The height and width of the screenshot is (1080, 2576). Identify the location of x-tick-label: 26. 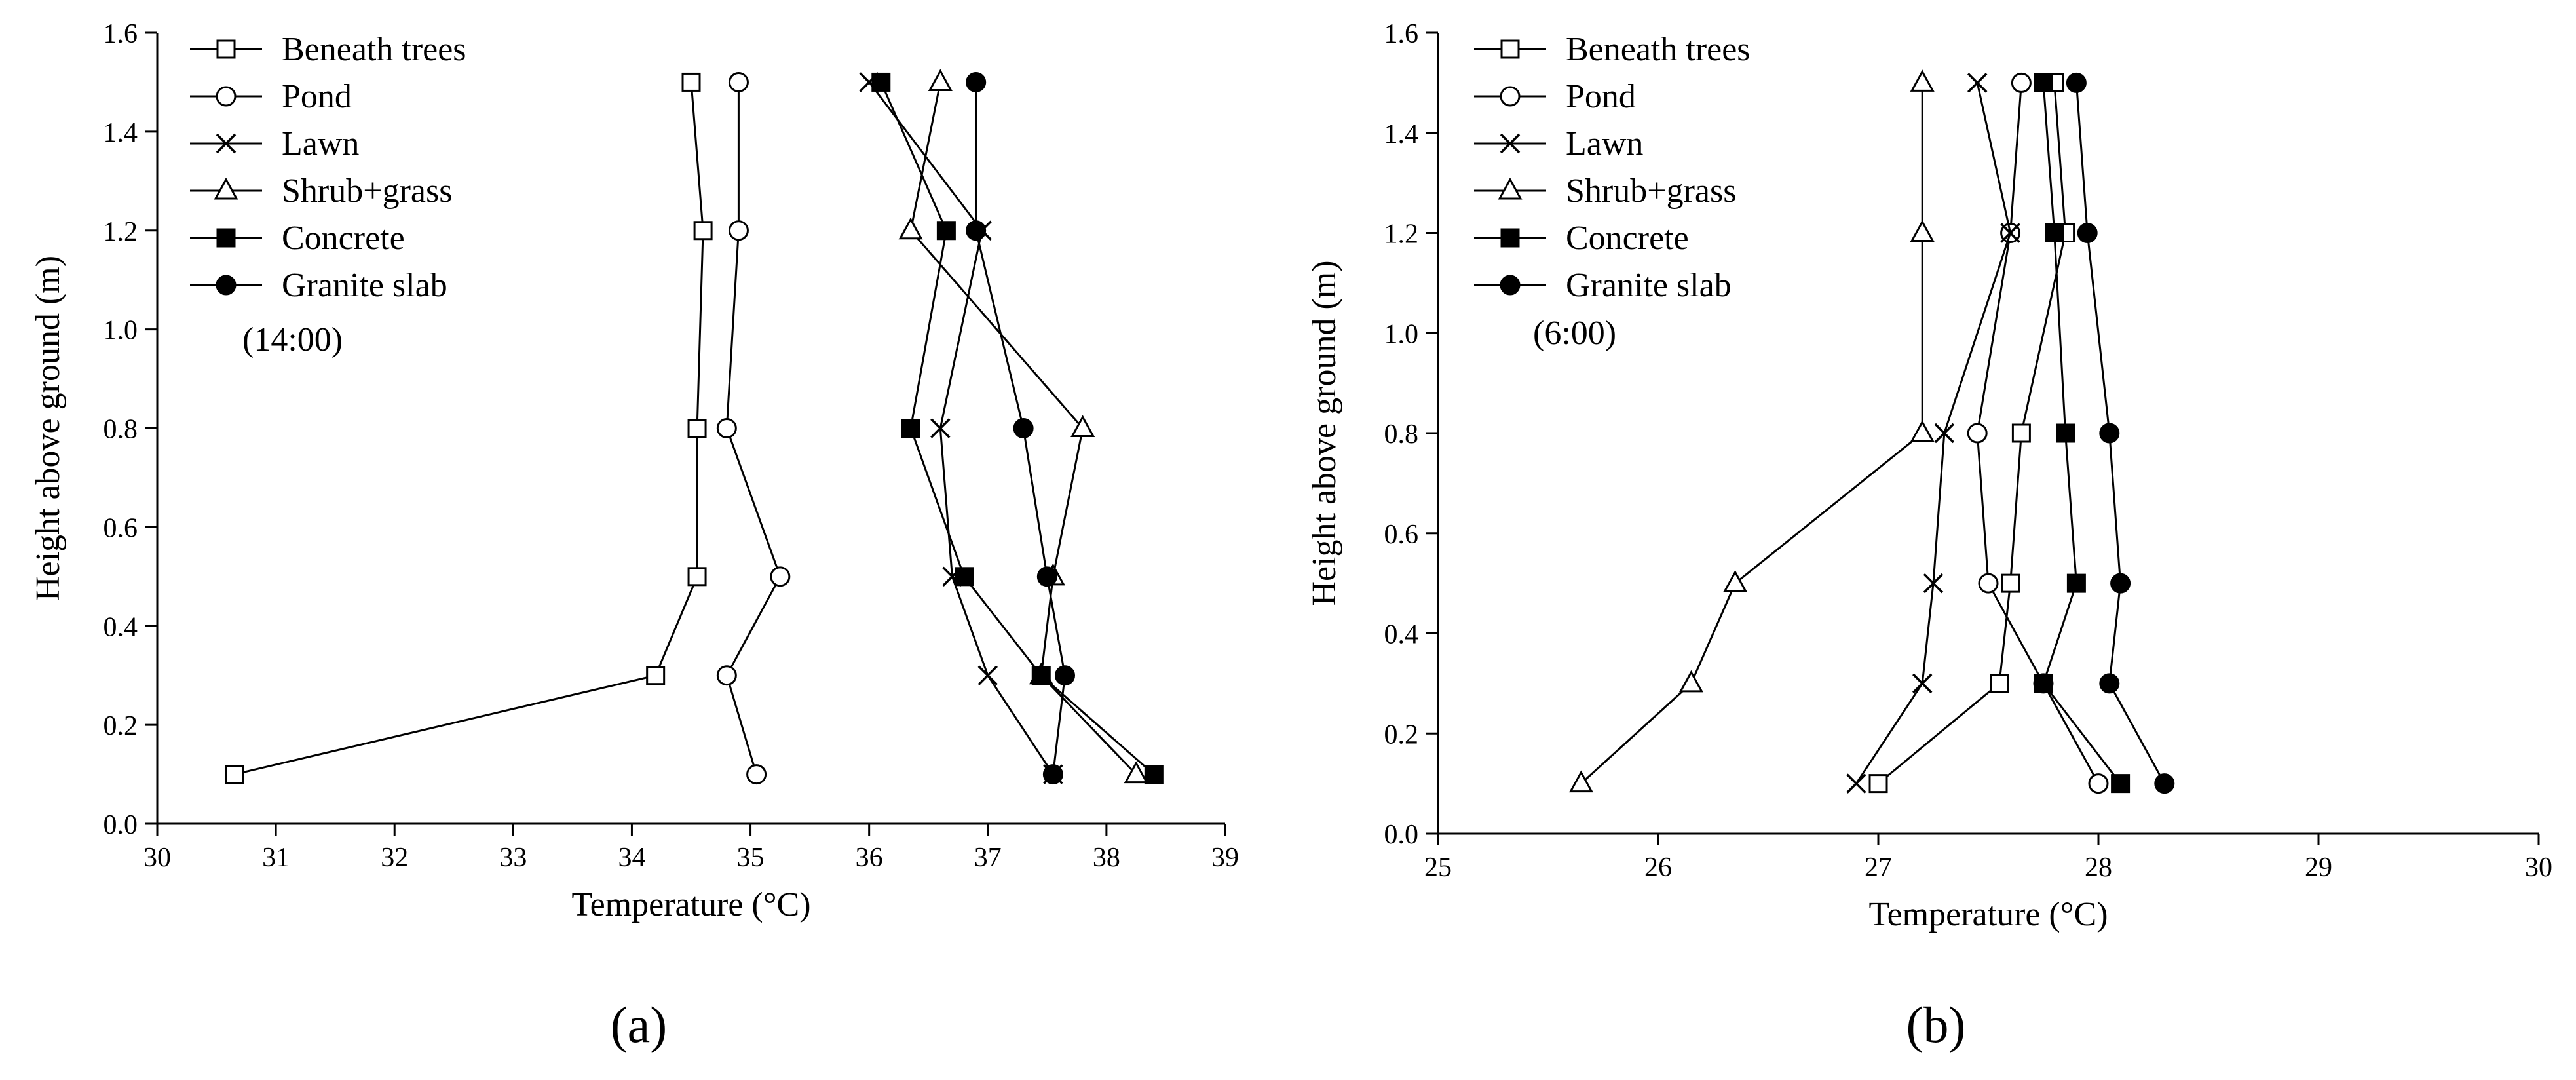
(1658, 868).